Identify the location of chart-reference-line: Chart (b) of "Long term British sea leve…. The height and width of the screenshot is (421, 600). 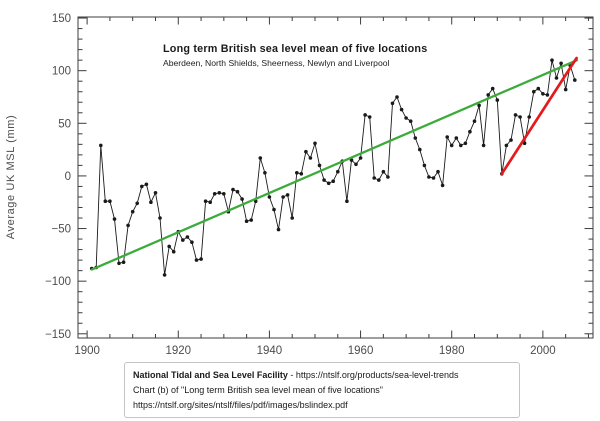
(258, 390).